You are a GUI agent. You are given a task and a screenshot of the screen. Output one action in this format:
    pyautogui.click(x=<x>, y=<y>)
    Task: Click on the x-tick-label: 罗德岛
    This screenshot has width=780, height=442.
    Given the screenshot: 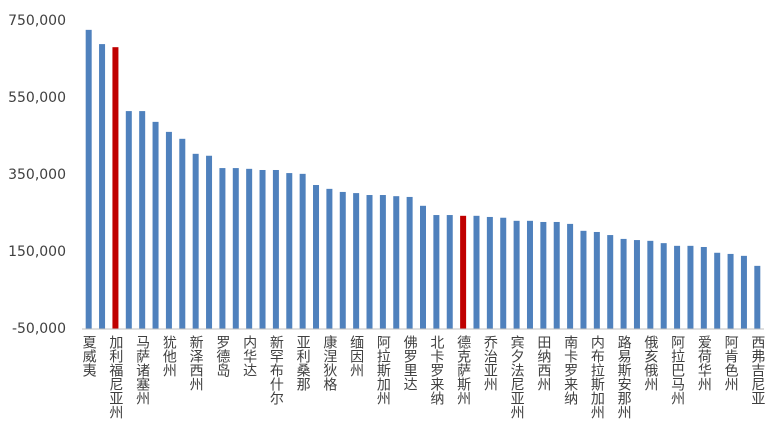 What is the action you would take?
    pyautogui.click(x=222, y=356)
    